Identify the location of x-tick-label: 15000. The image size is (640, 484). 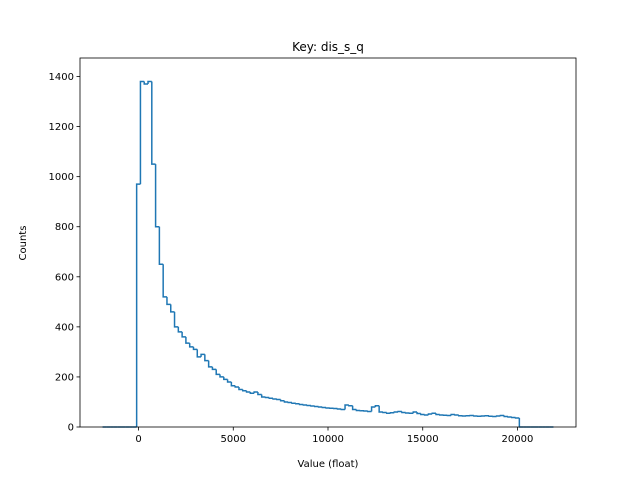
(423, 439).